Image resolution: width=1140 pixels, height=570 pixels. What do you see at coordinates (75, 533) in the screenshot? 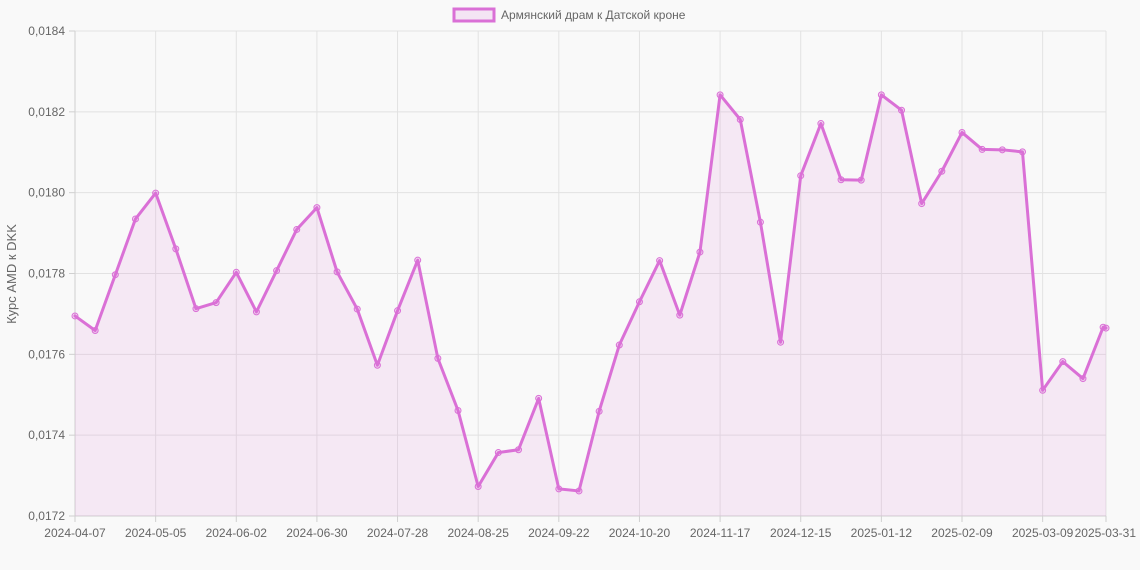
I see `x-tick-label: 2024-04-07` at bounding box center [75, 533].